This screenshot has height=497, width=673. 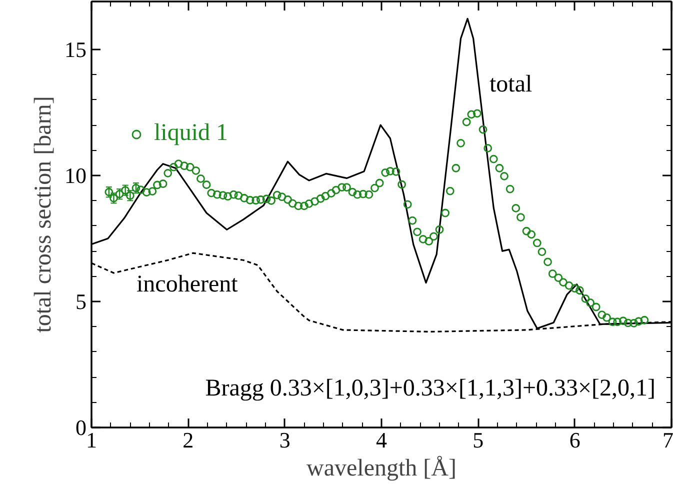 I want to click on x-tick-label: 6, so click(x=574, y=440).